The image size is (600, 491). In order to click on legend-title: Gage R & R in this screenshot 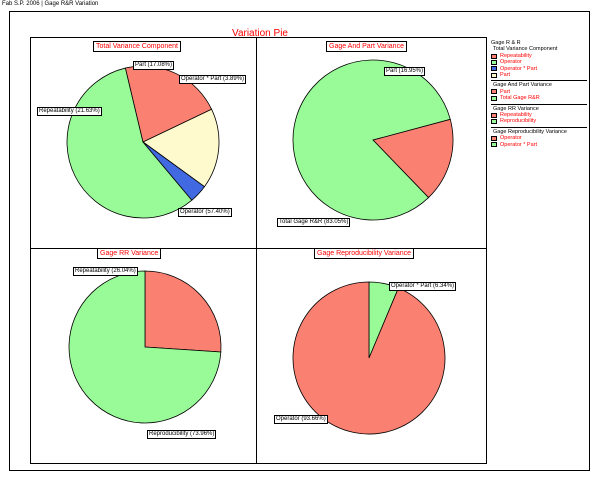, I will do `click(506, 43)`.